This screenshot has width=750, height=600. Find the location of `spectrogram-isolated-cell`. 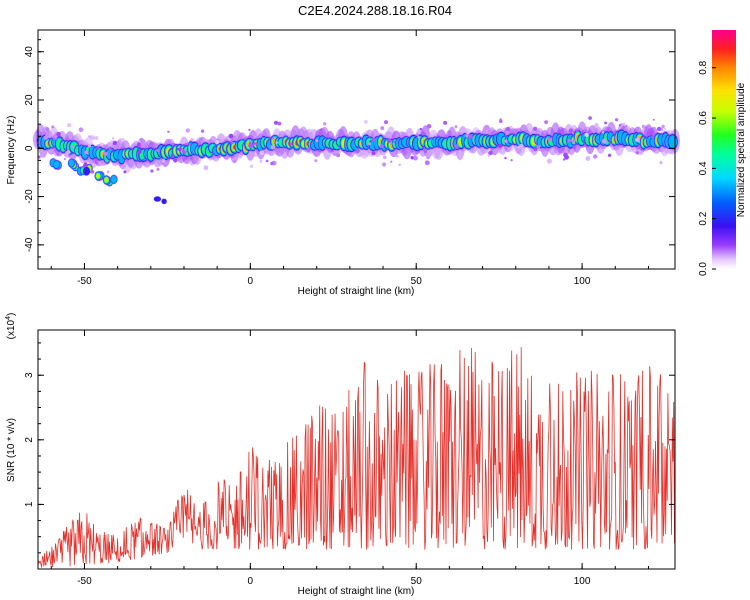

spectrogram-isolated-cell is located at coordinates (157, 199).